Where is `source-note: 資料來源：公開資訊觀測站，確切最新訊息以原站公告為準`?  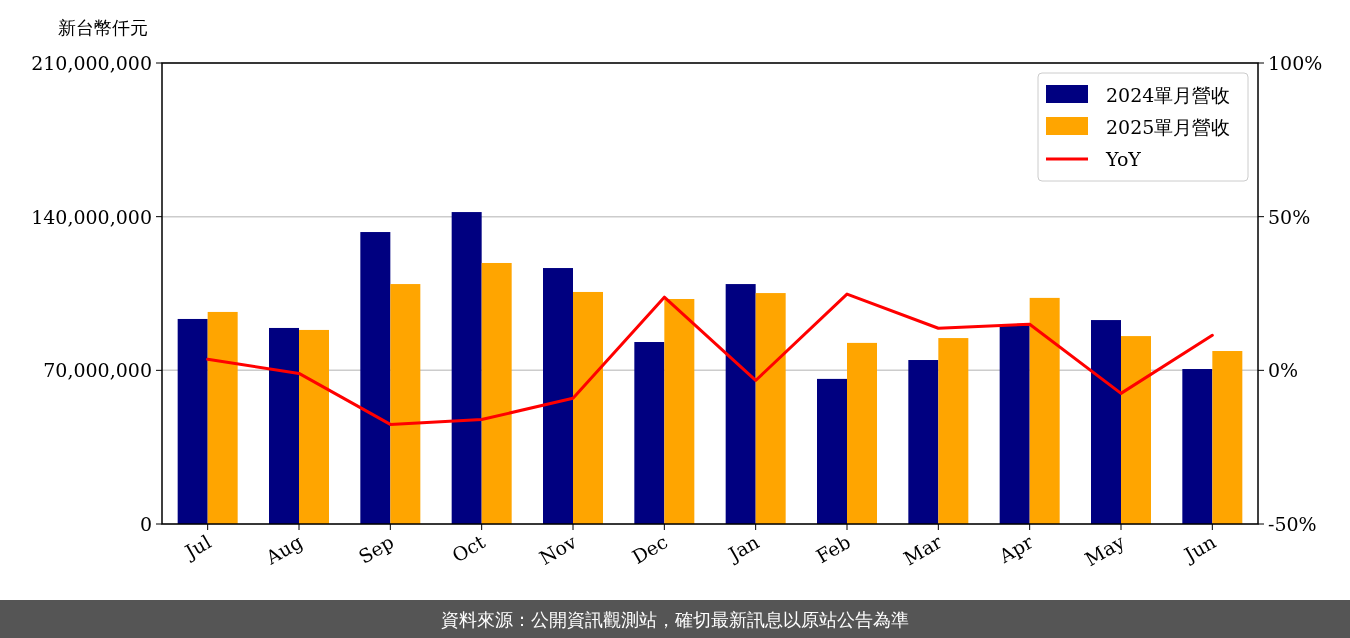
source-note: 資料來源：公開資訊觀測站，確切最新訊息以原站公告為準 is located at coordinates (675, 619).